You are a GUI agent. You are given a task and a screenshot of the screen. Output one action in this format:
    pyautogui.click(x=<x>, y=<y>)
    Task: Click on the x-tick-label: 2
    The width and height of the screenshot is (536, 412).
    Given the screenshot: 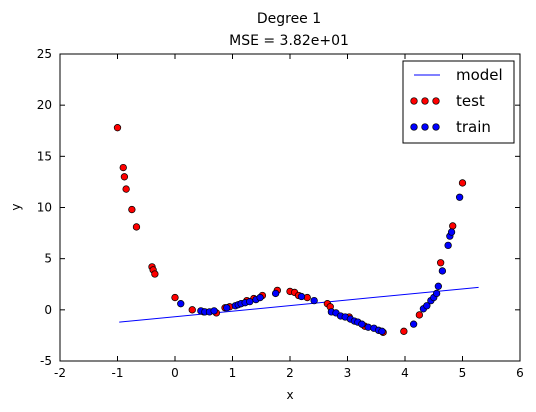 What is the action you would take?
    pyautogui.click(x=290, y=373)
    